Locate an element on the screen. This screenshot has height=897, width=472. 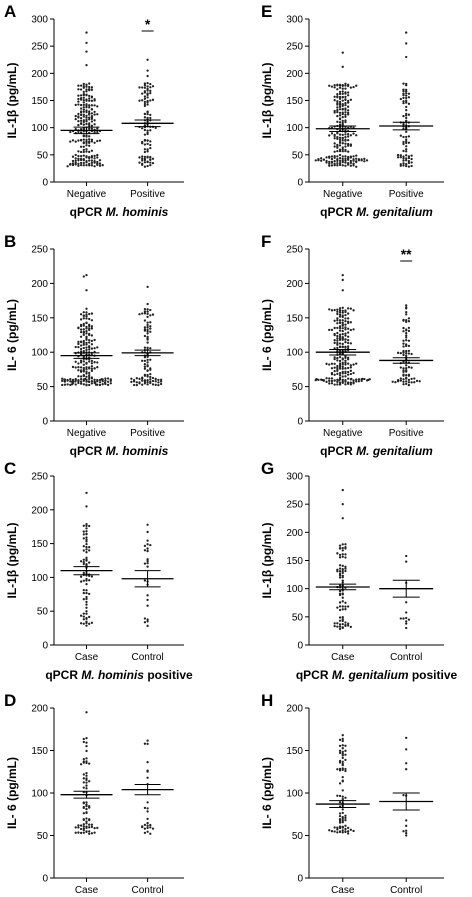
y-tick-label: 50 is located at coordinates (43, 387).